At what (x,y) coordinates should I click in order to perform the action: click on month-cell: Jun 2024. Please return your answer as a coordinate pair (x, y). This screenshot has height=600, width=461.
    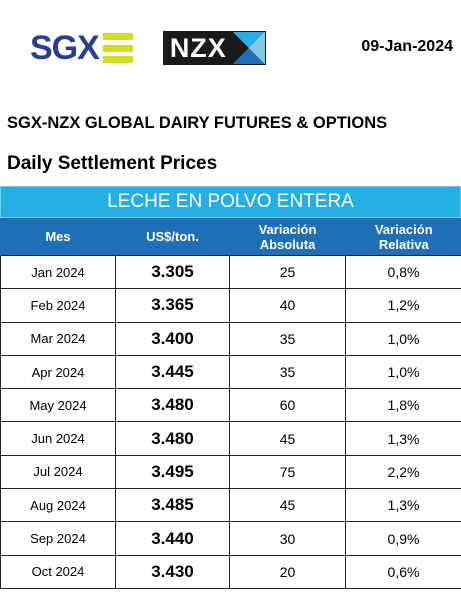
    Looking at the image, I should click on (58, 438).